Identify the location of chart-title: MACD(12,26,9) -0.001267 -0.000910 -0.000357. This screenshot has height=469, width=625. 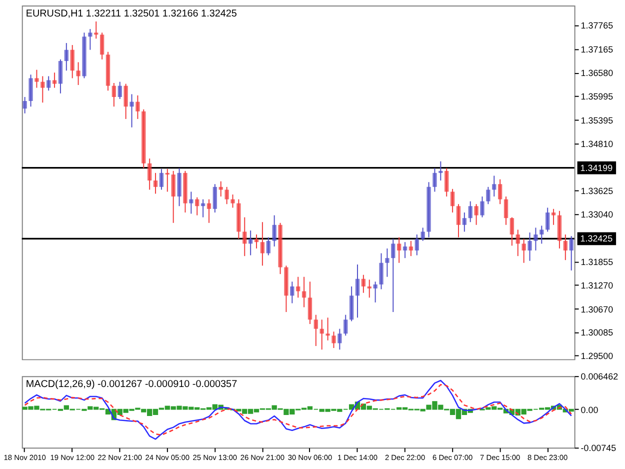
(132, 384).